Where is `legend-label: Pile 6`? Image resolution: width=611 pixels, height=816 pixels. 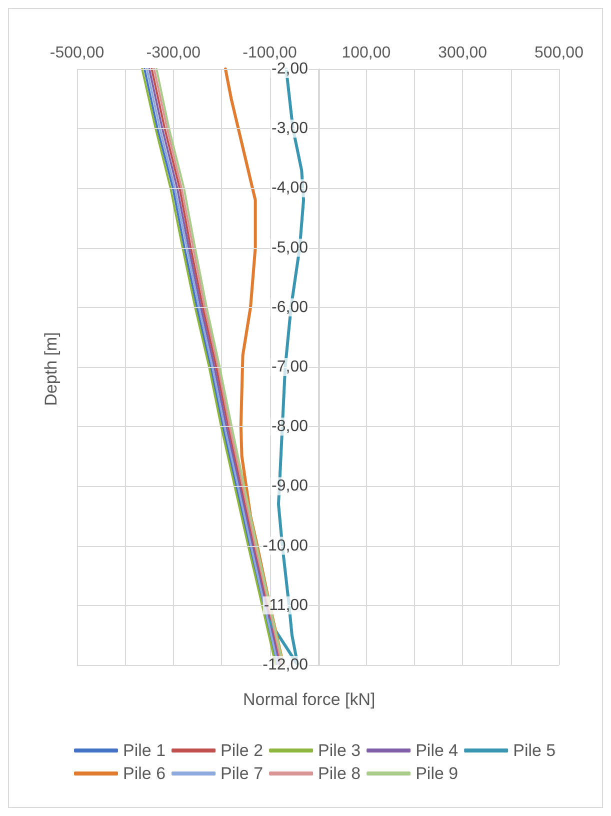 legend-label: Pile 6 is located at coordinates (144, 773).